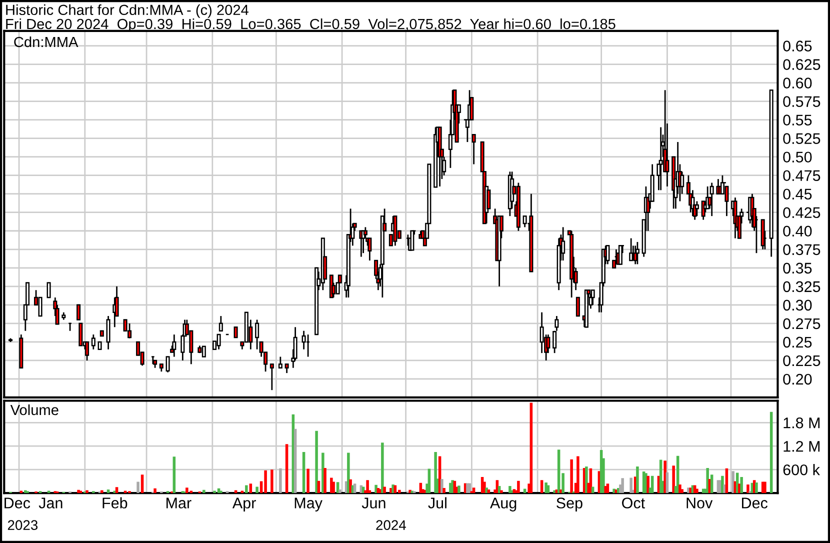  What do you see at coordinates (801, 286) in the screenshot?
I see `y-tick-label: 0.325` at bounding box center [801, 286].